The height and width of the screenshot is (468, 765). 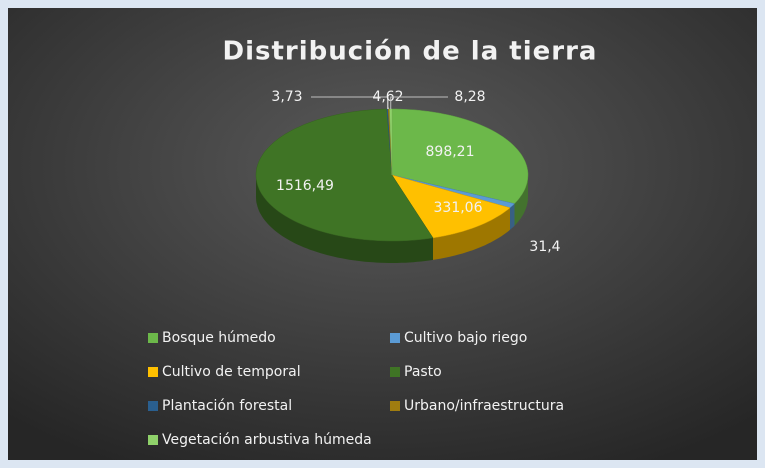 I want to click on chart-title: Distribución de la tierra, so click(x=410, y=52).